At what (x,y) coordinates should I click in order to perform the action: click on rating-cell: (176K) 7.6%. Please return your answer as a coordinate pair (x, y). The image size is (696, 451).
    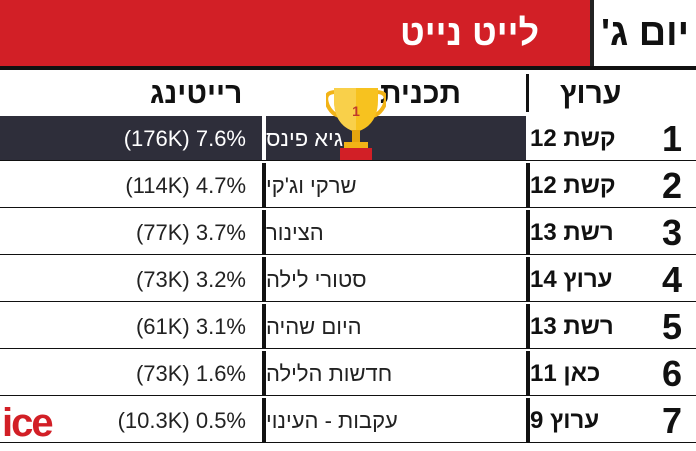
    Looking at the image, I should click on (184, 138).